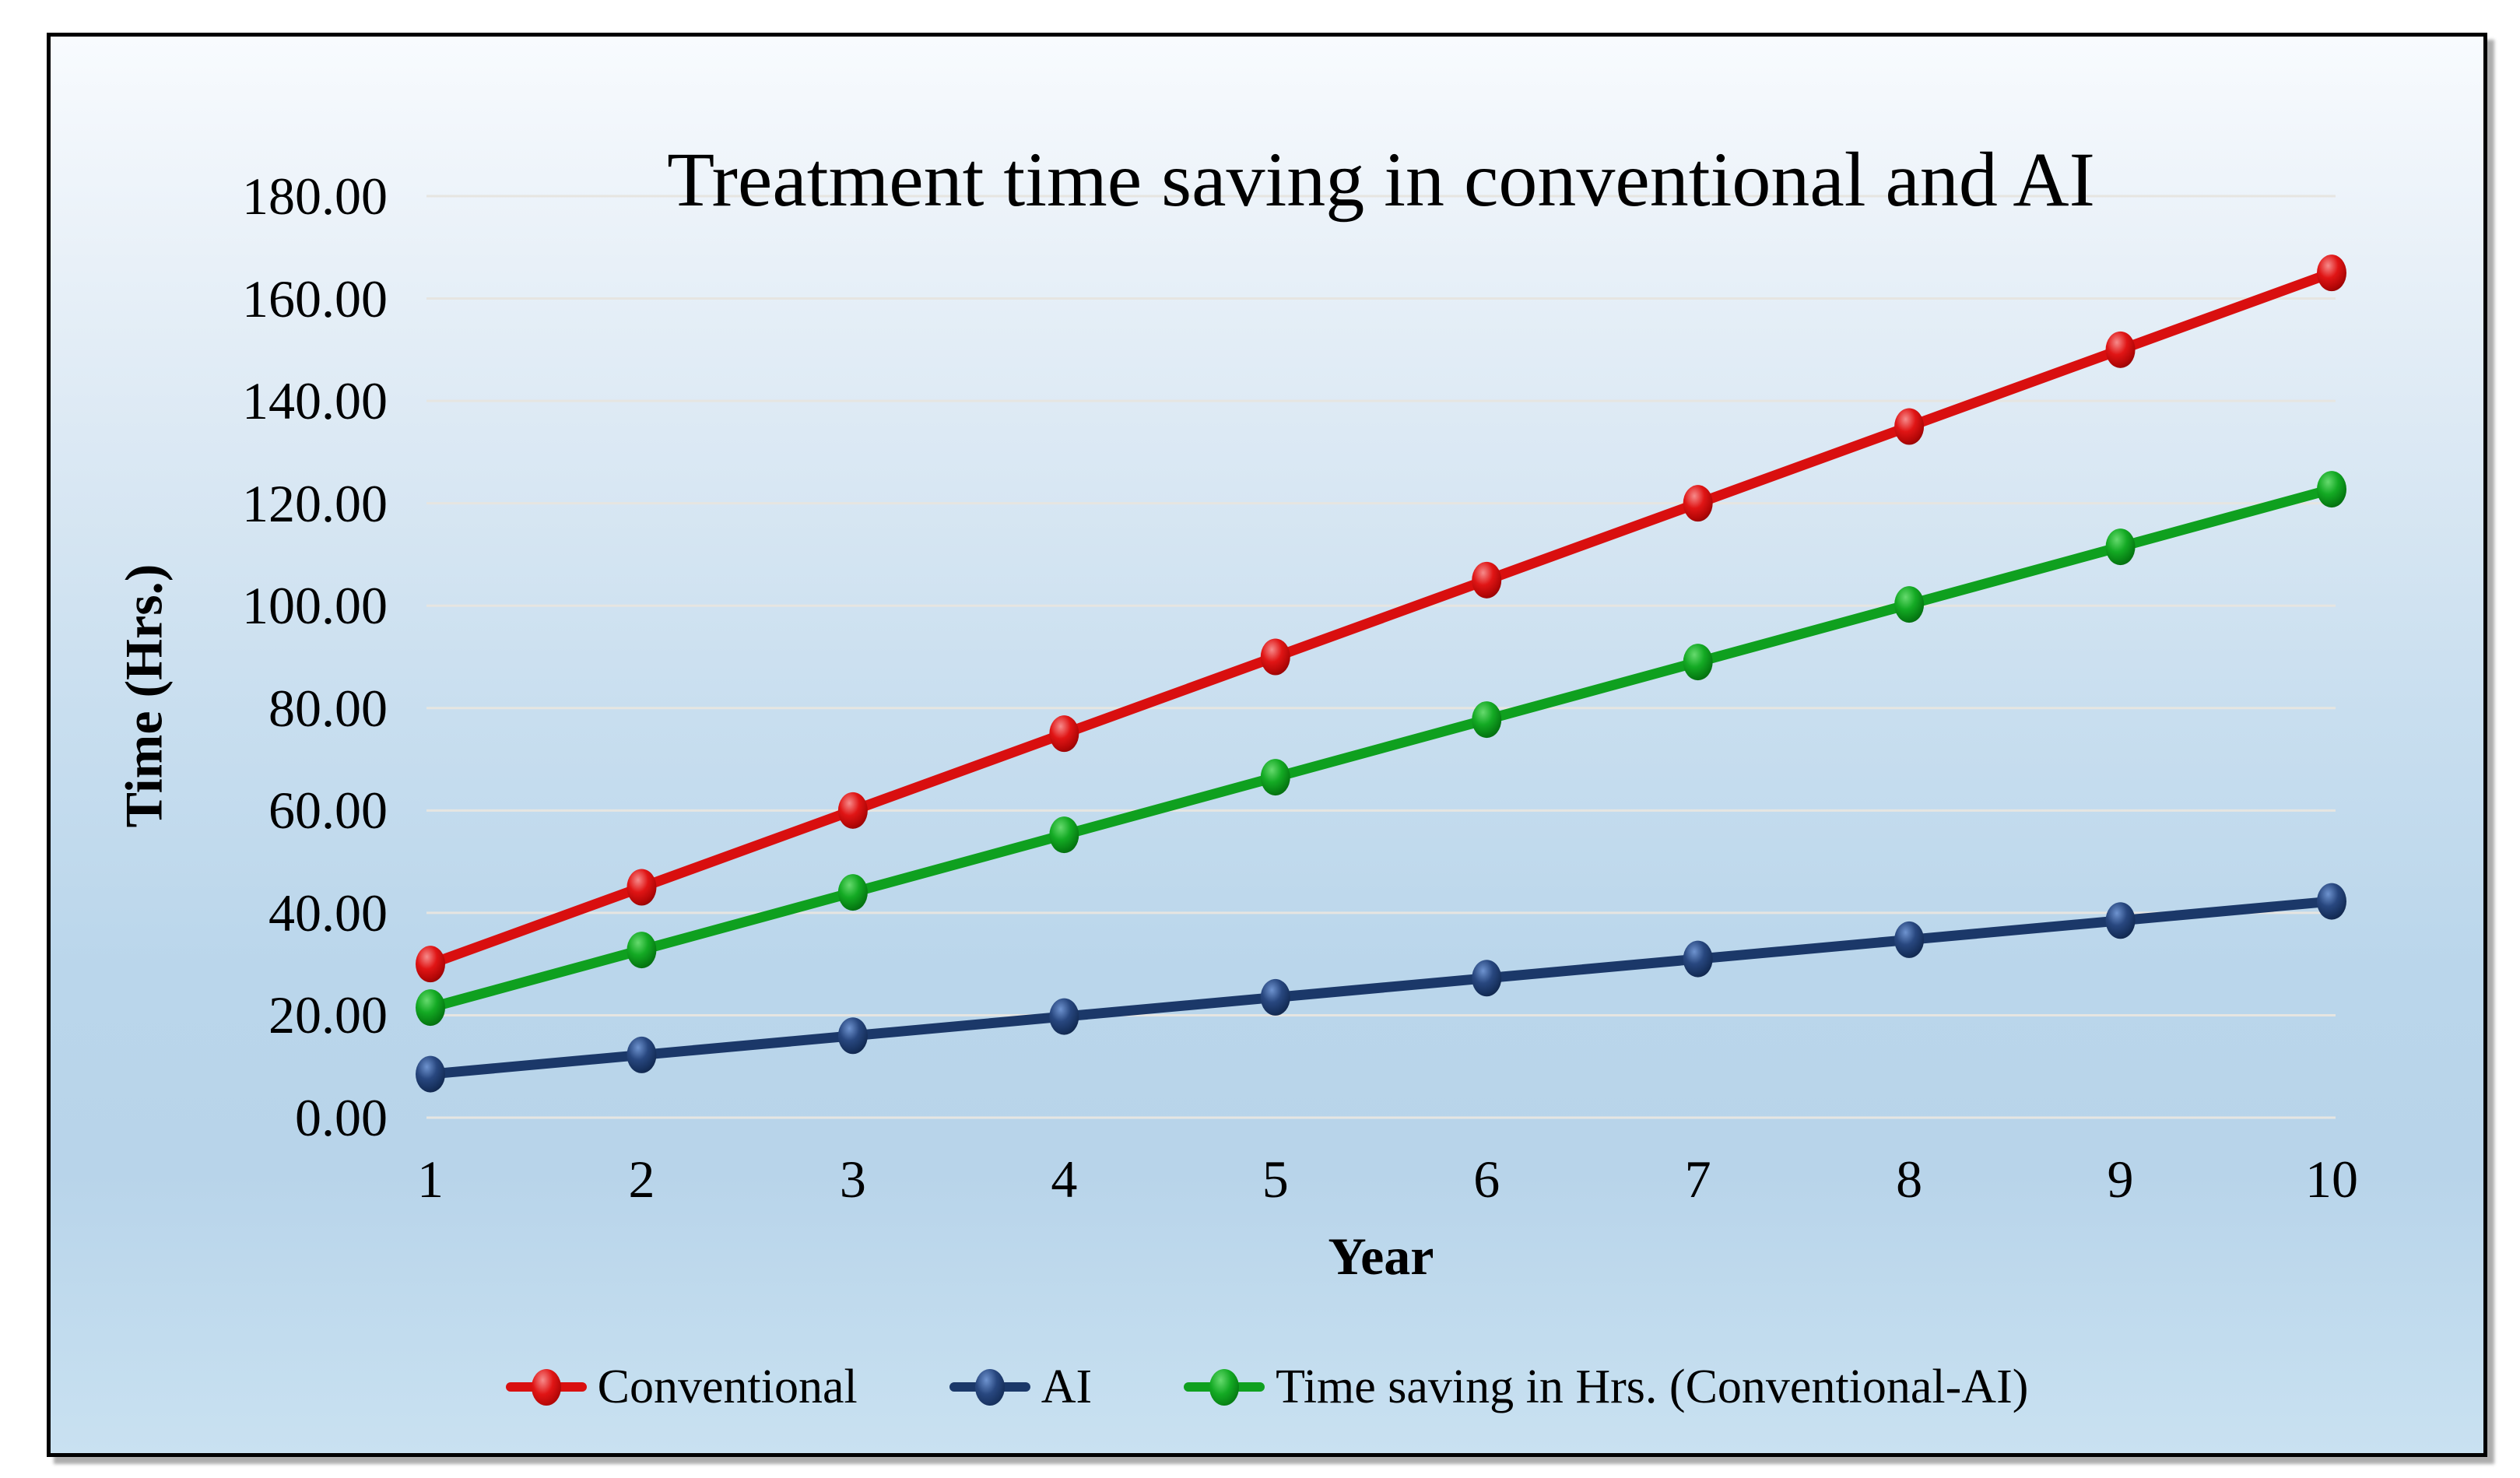  Describe the element at coordinates (1065, 1179) in the screenshot. I see `x-tick-label: 4` at that location.